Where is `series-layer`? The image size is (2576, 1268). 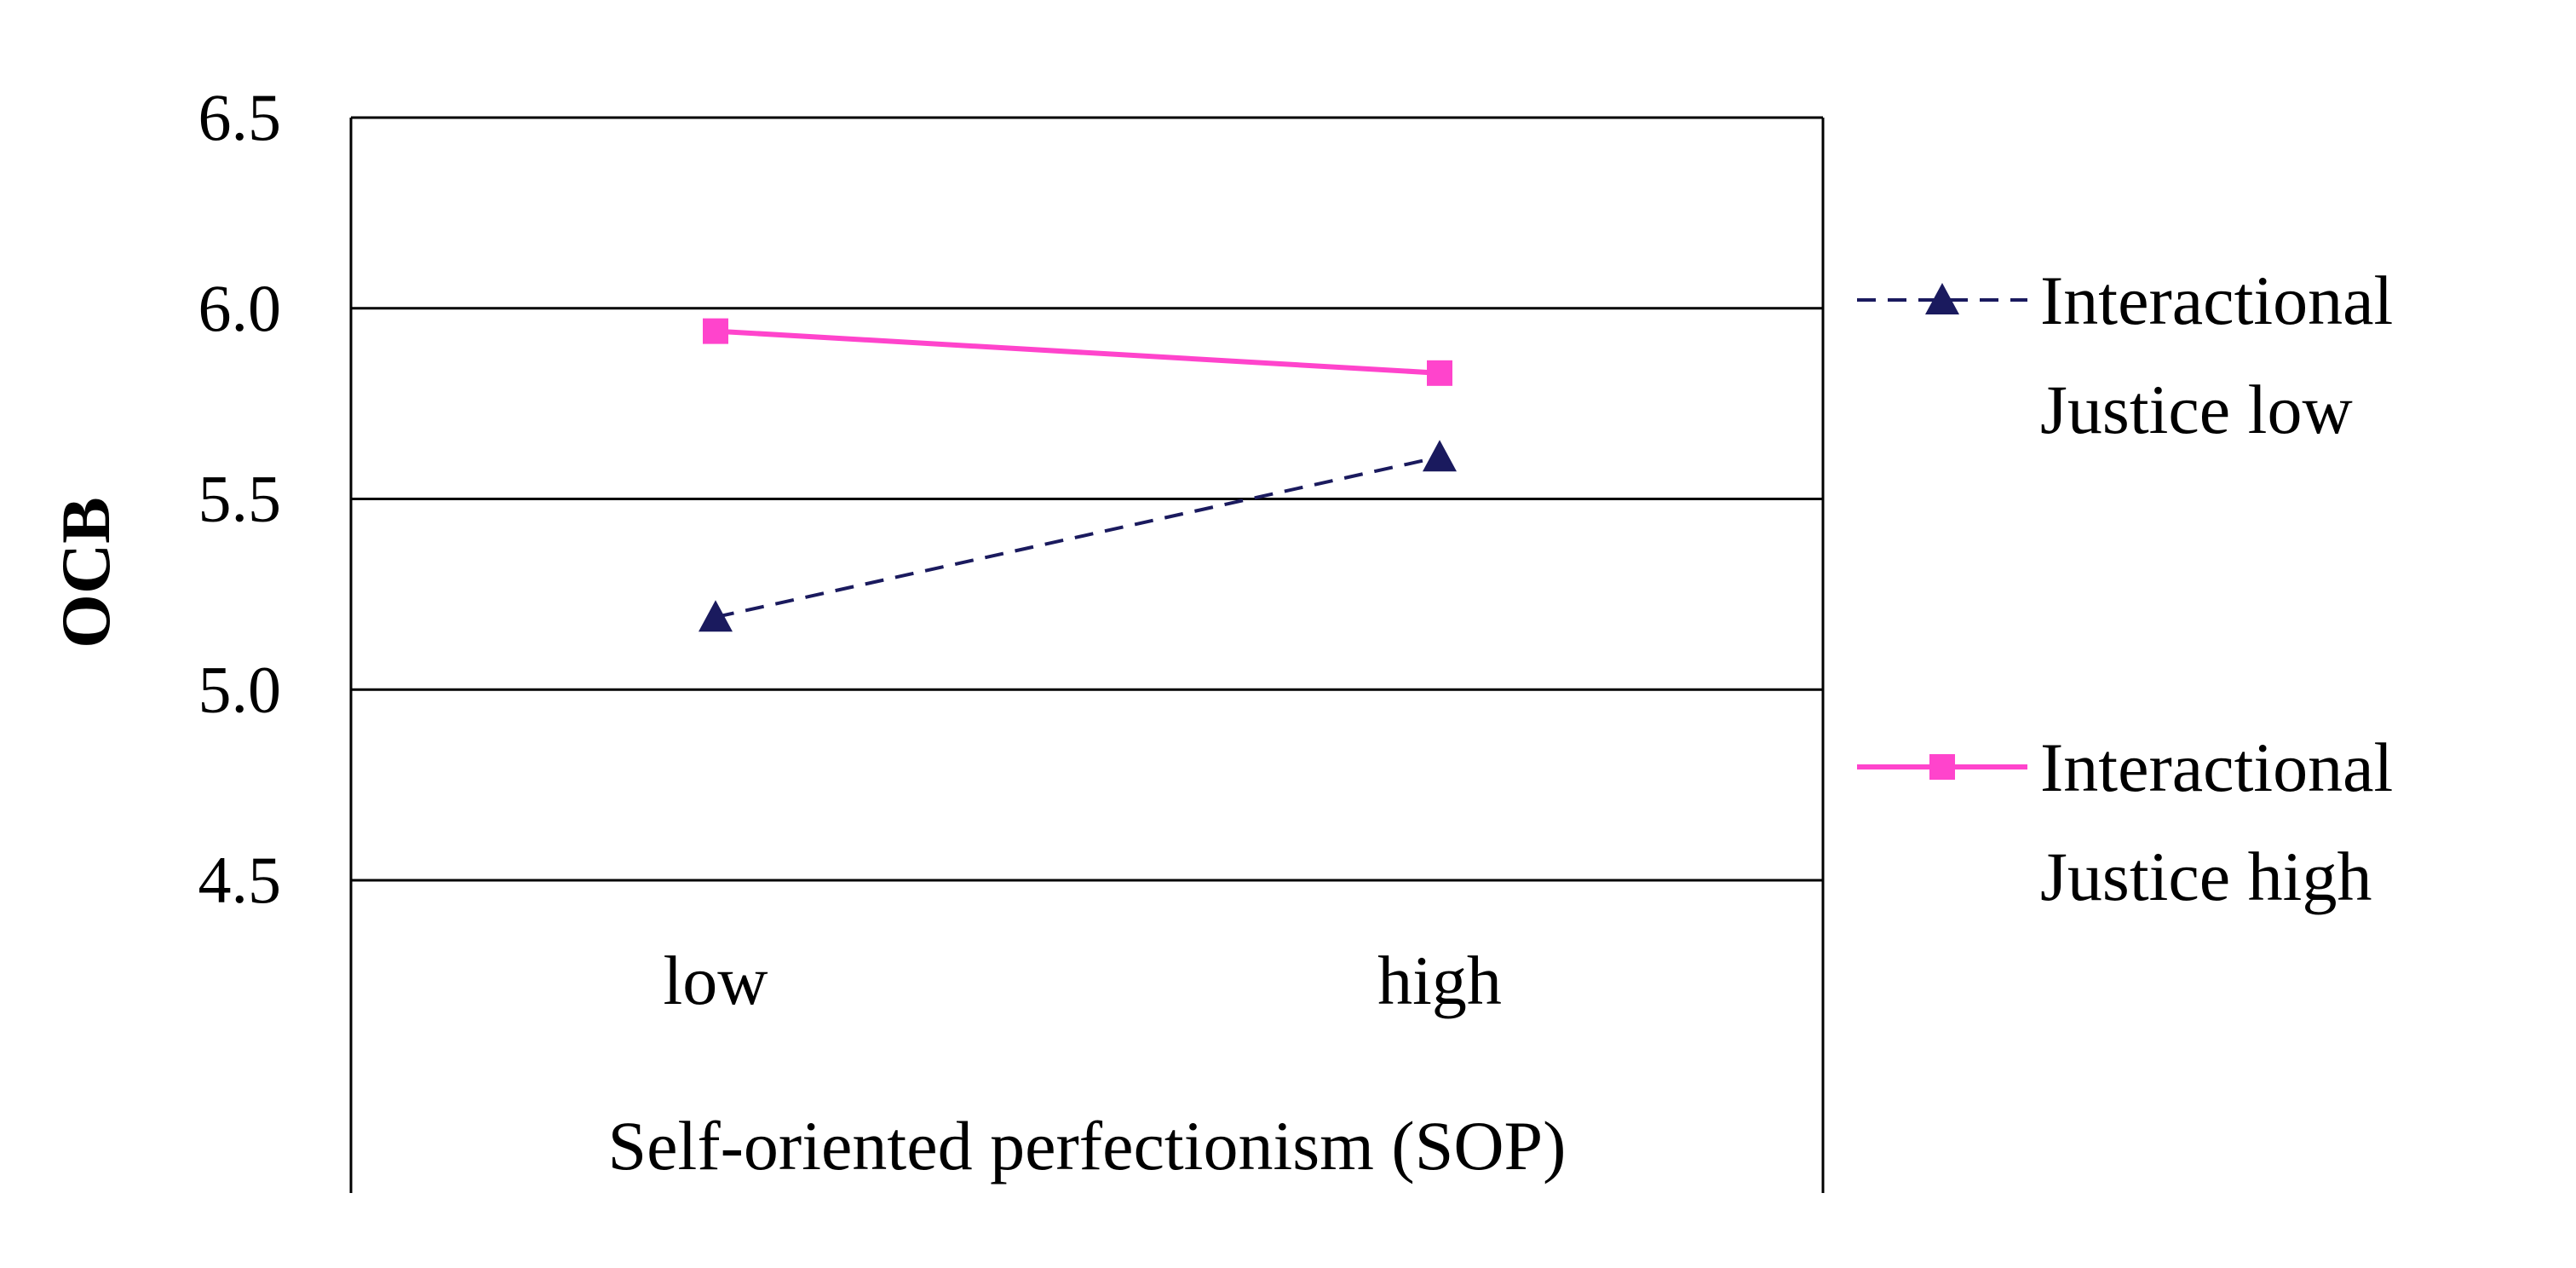 series-layer is located at coordinates (1078, 475).